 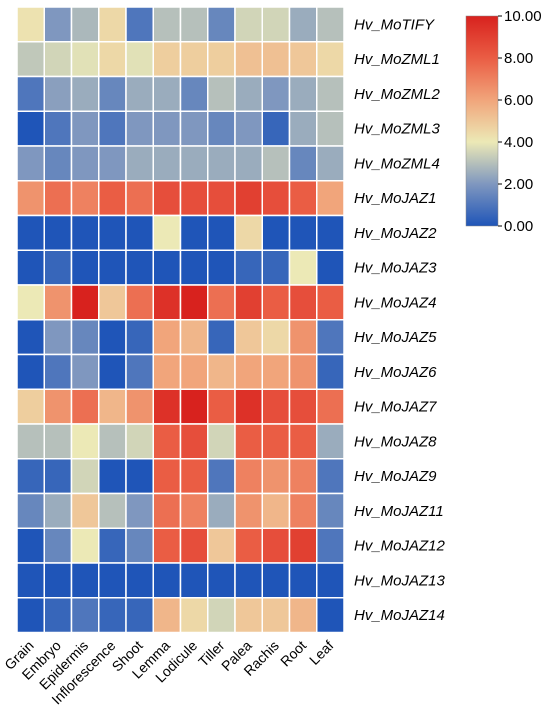 I want to click on colorbar-tick-label: 4.00, so click(x=518, y=142).